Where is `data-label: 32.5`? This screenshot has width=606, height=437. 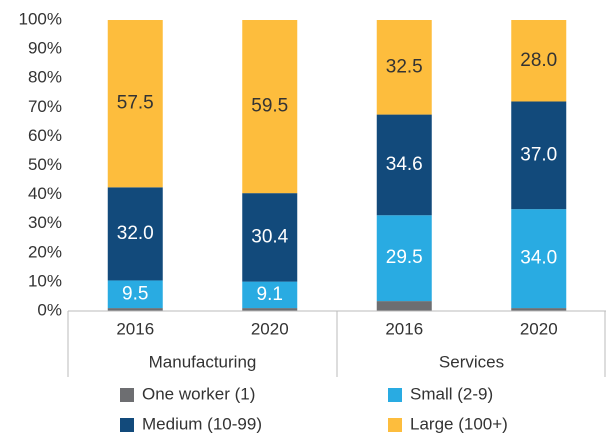
data-label: 32.5 is located at coordinates (404, 66).